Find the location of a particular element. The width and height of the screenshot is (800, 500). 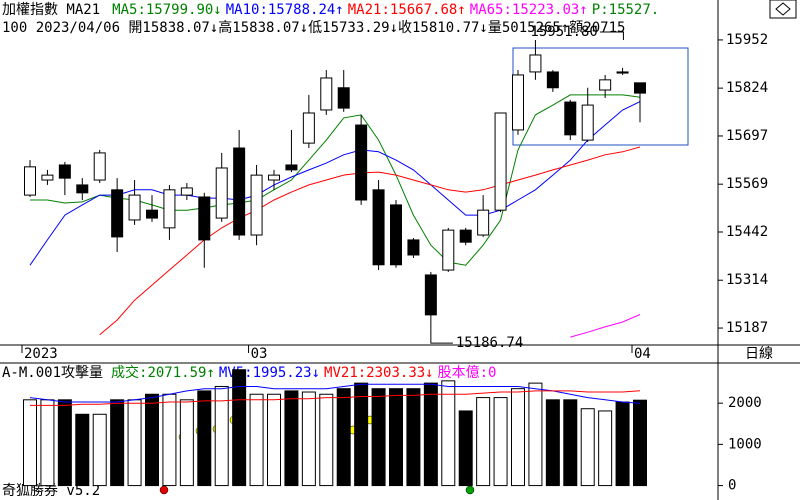

menu-icon is located at coordinates (783, 9).